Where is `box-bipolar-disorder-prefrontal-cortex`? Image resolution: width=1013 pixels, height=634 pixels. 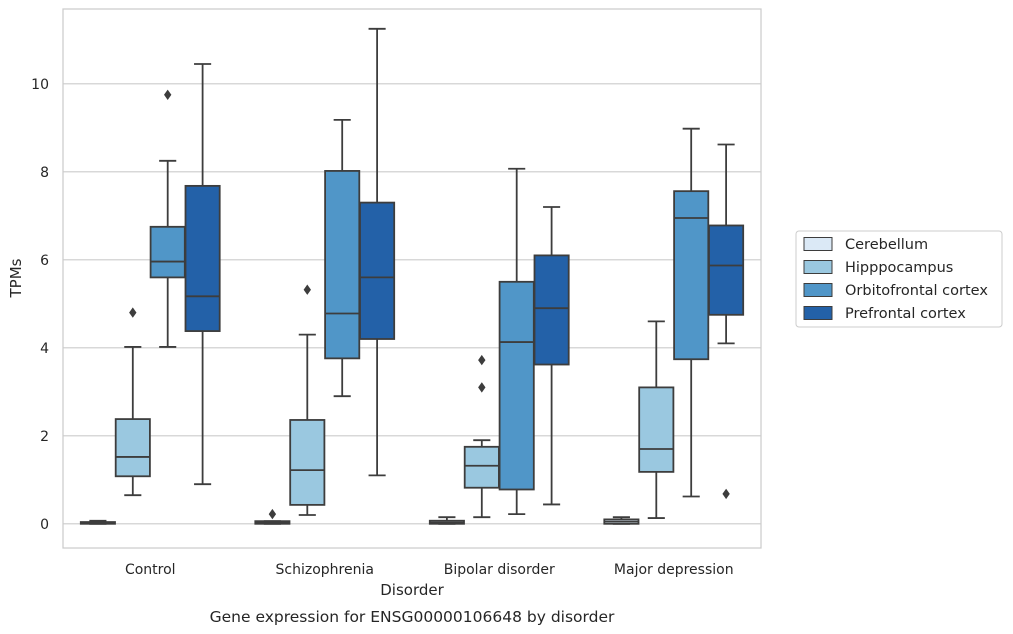
box-bipolar-disorder-prefrontal-cortex is located at coordinates (551, 356).